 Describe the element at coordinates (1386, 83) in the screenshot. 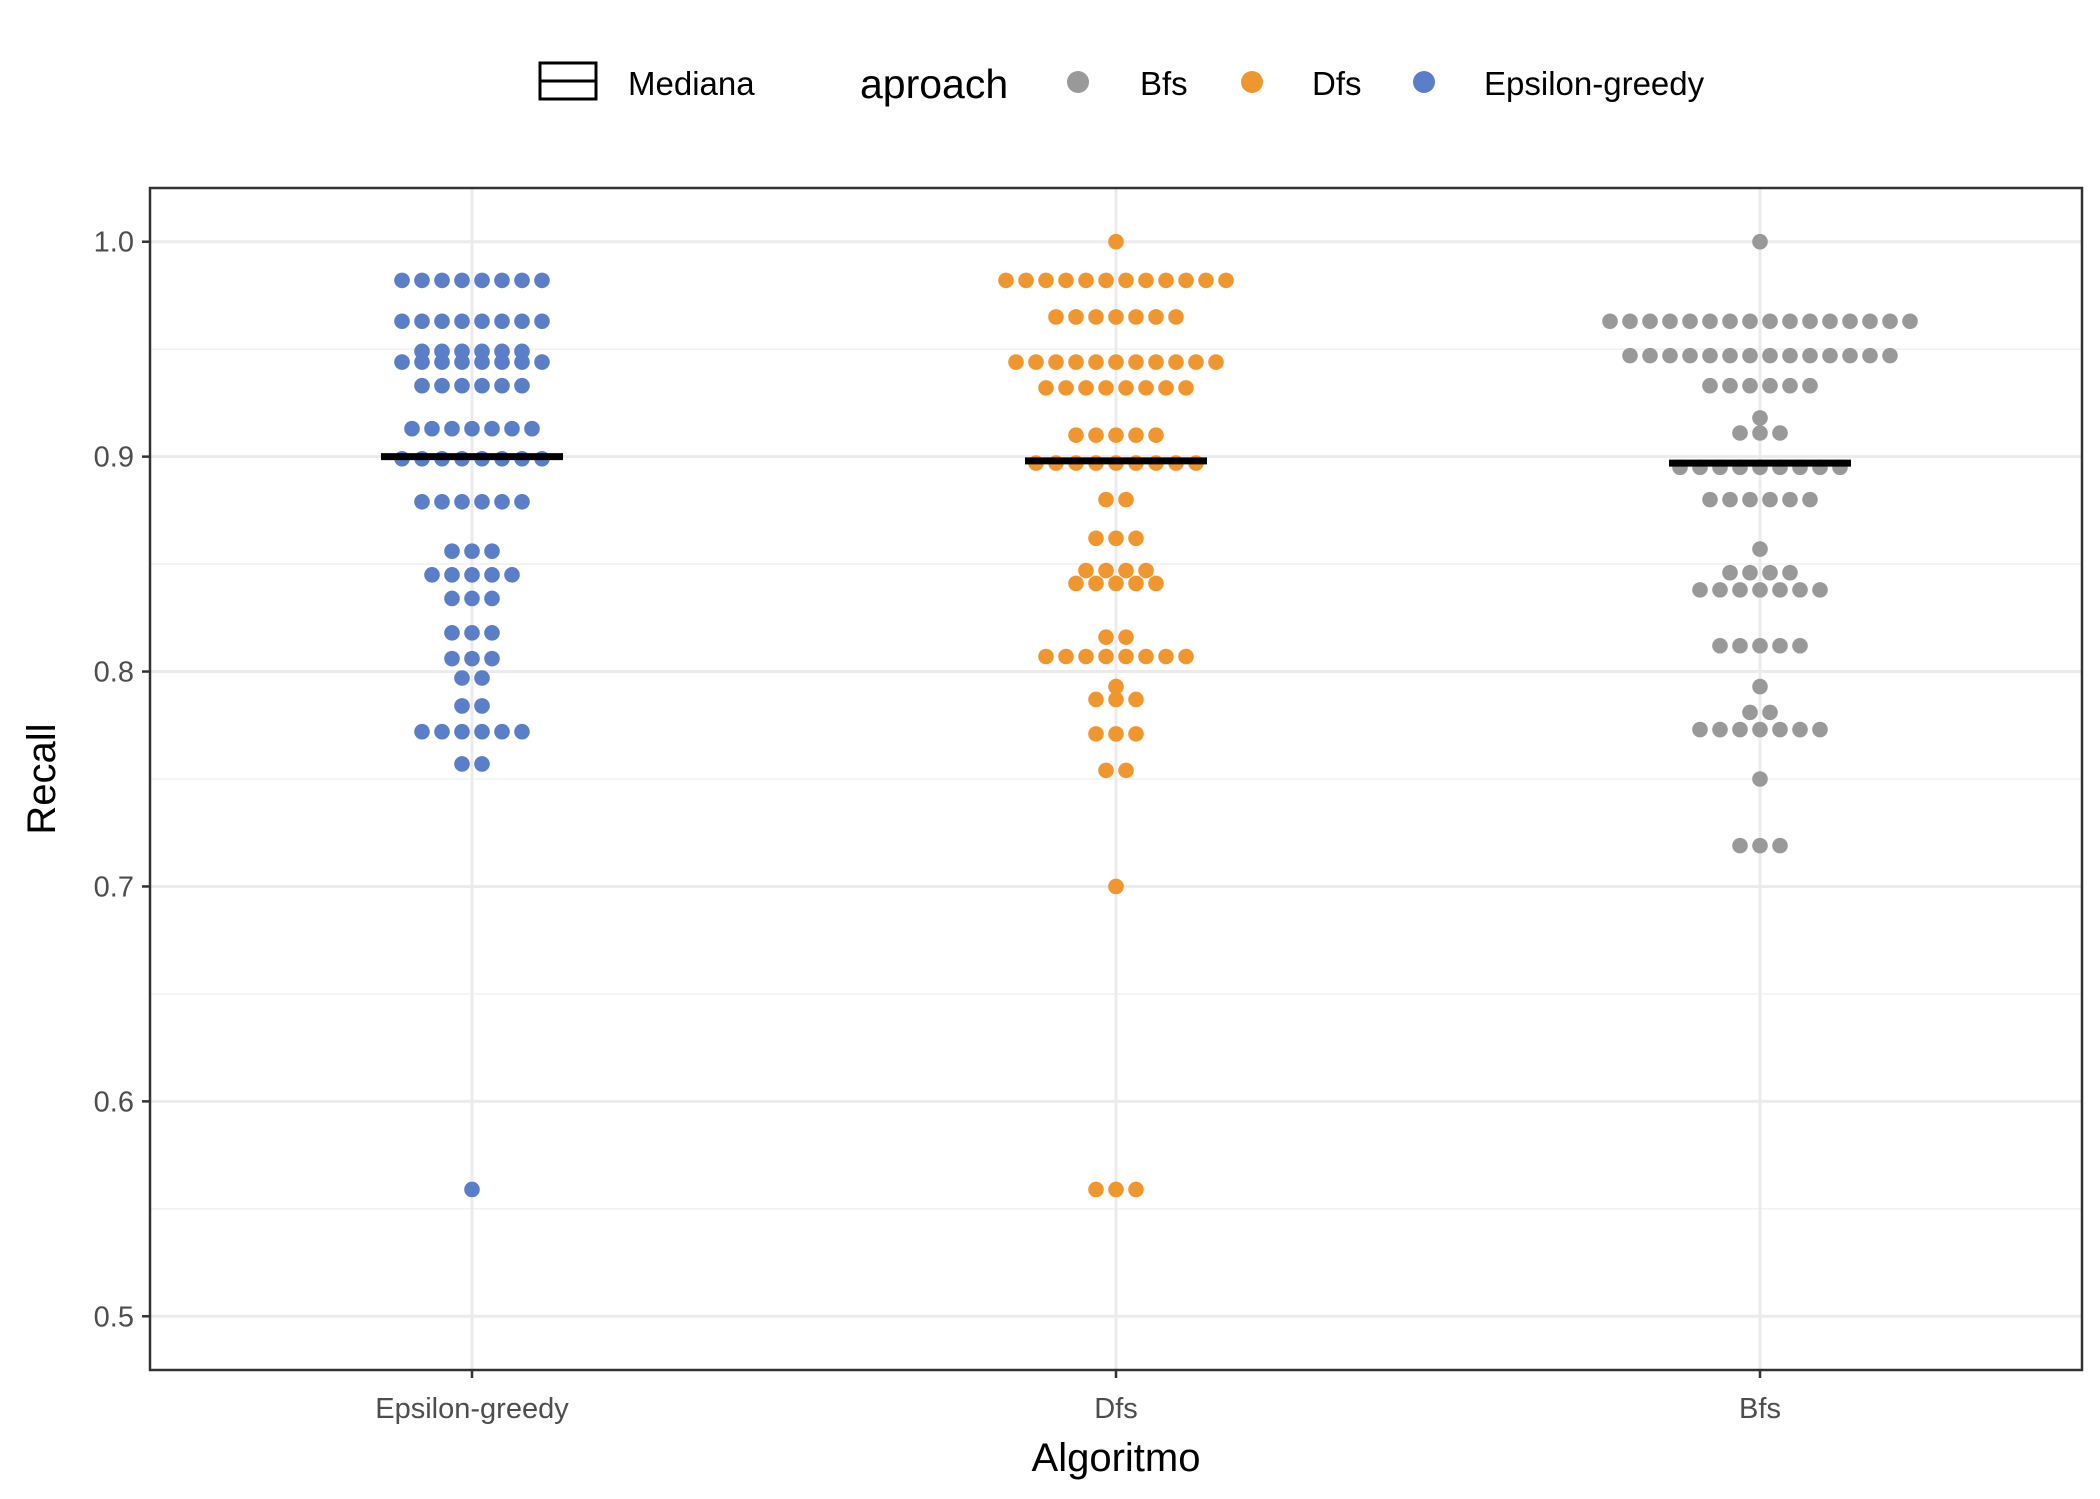

I see `legend-entries: Bfs Dfs Epsilon-greedy` at that location.